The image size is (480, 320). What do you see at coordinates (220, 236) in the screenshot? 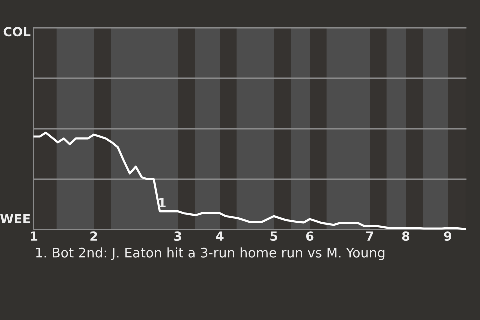
I see `x-tick-label: 4` at bounding box center [220, 236].